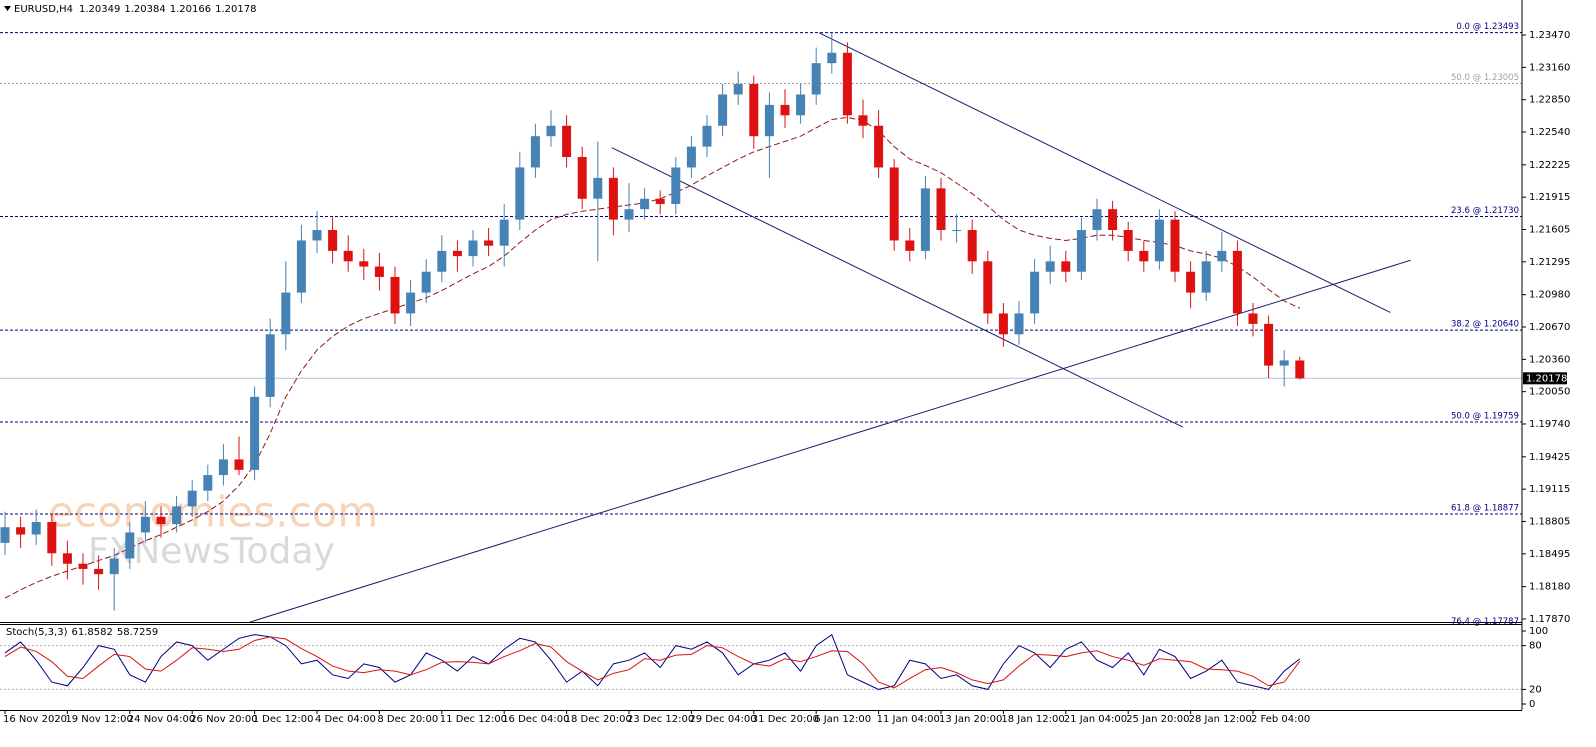  What do you see at coordinates (1485, 78) in the screenshot?
I see `fib-label: 50.0 @ 1.23005` at bounding box center [1485, 78].